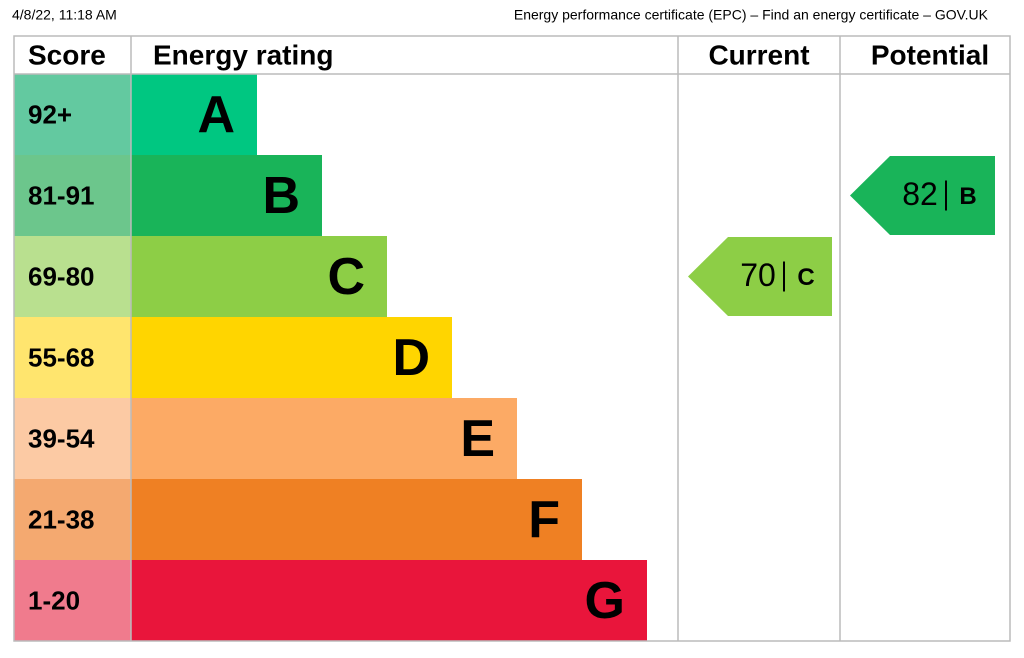  Describe the element at coordinates (758, 54) in the screenshot. I see `column-header: Current` at that location.